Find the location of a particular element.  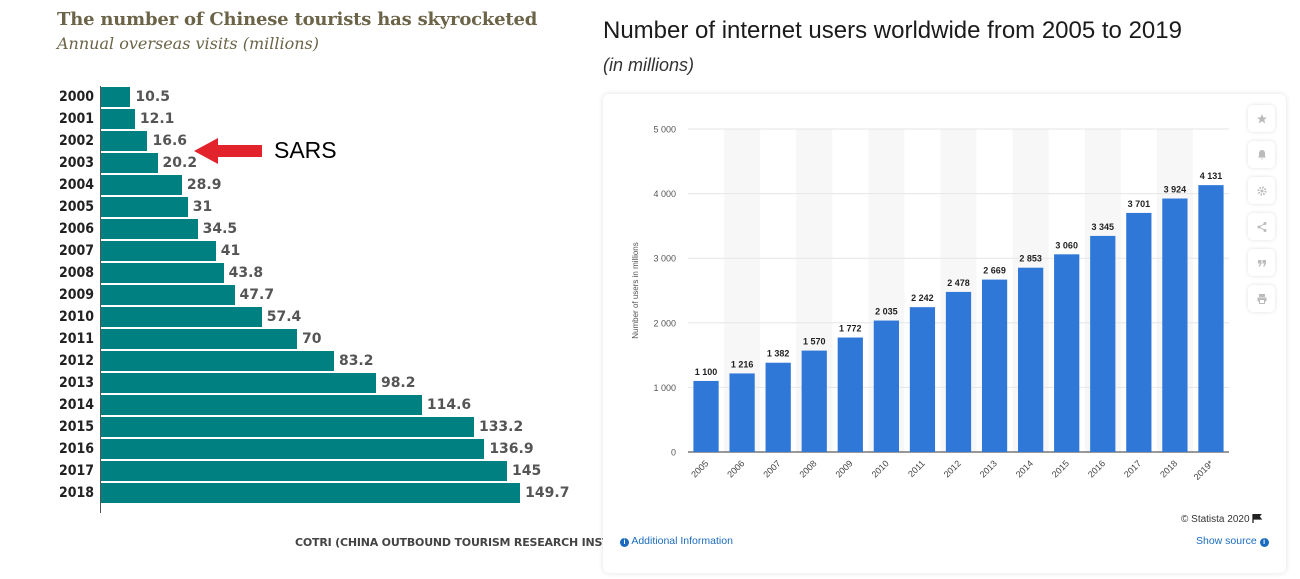

value-label-2006: 1 216 is located at coordinates (742, 364).